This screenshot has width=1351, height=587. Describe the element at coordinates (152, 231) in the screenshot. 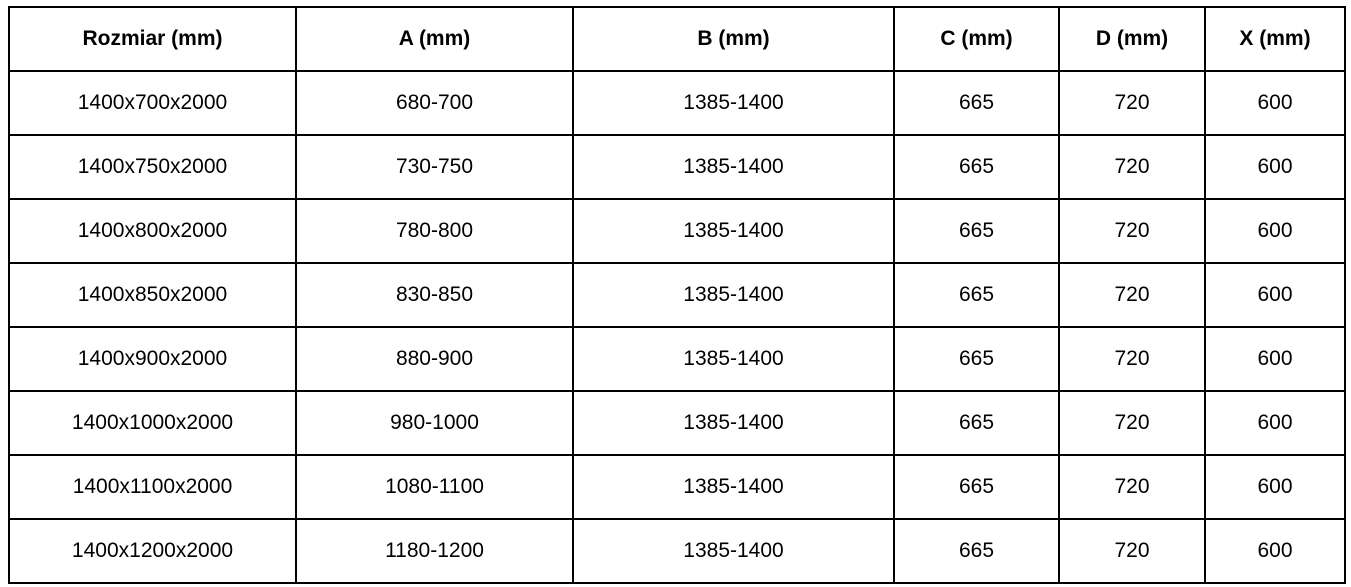

I see `cell-rozmiar: 1400x800x2000` at that location.